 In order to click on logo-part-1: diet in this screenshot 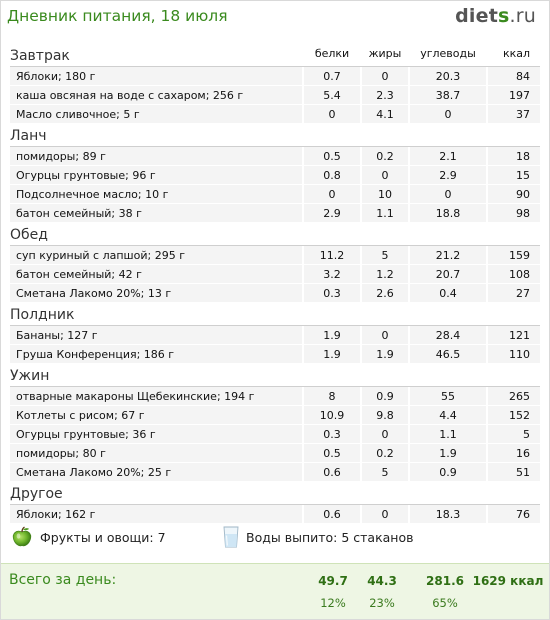, I will do `click(476, 16)`.